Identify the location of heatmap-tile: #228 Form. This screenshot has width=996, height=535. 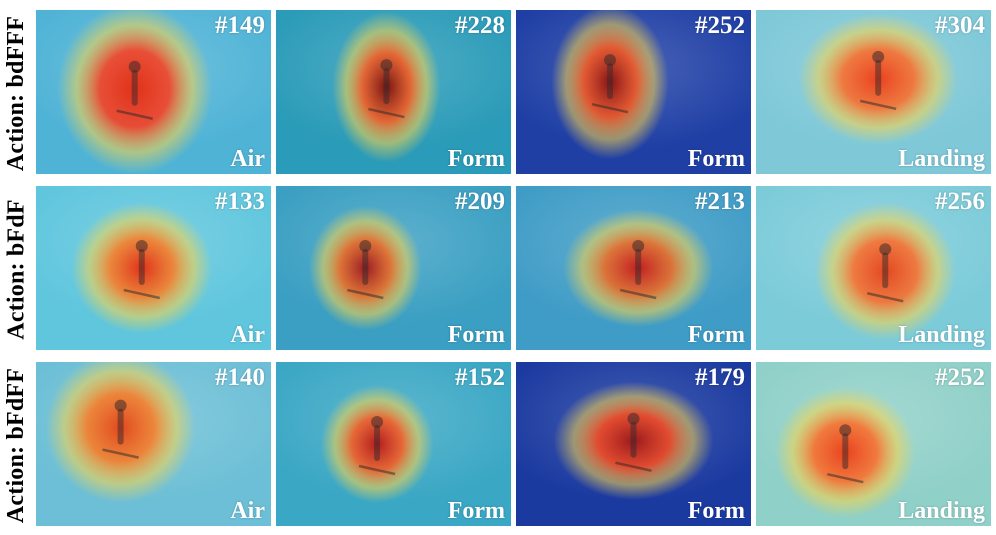
(393, 92).